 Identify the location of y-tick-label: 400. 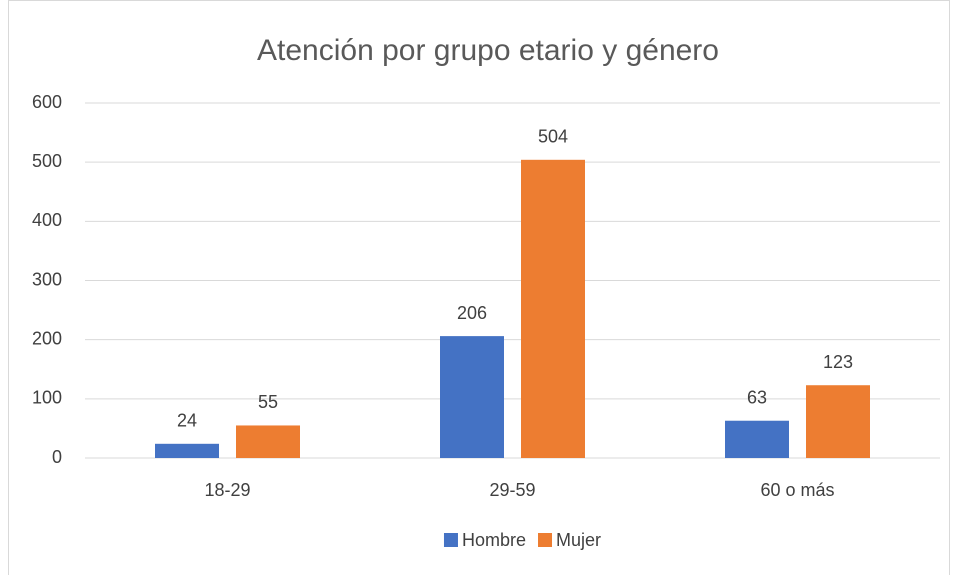
(47, 220).